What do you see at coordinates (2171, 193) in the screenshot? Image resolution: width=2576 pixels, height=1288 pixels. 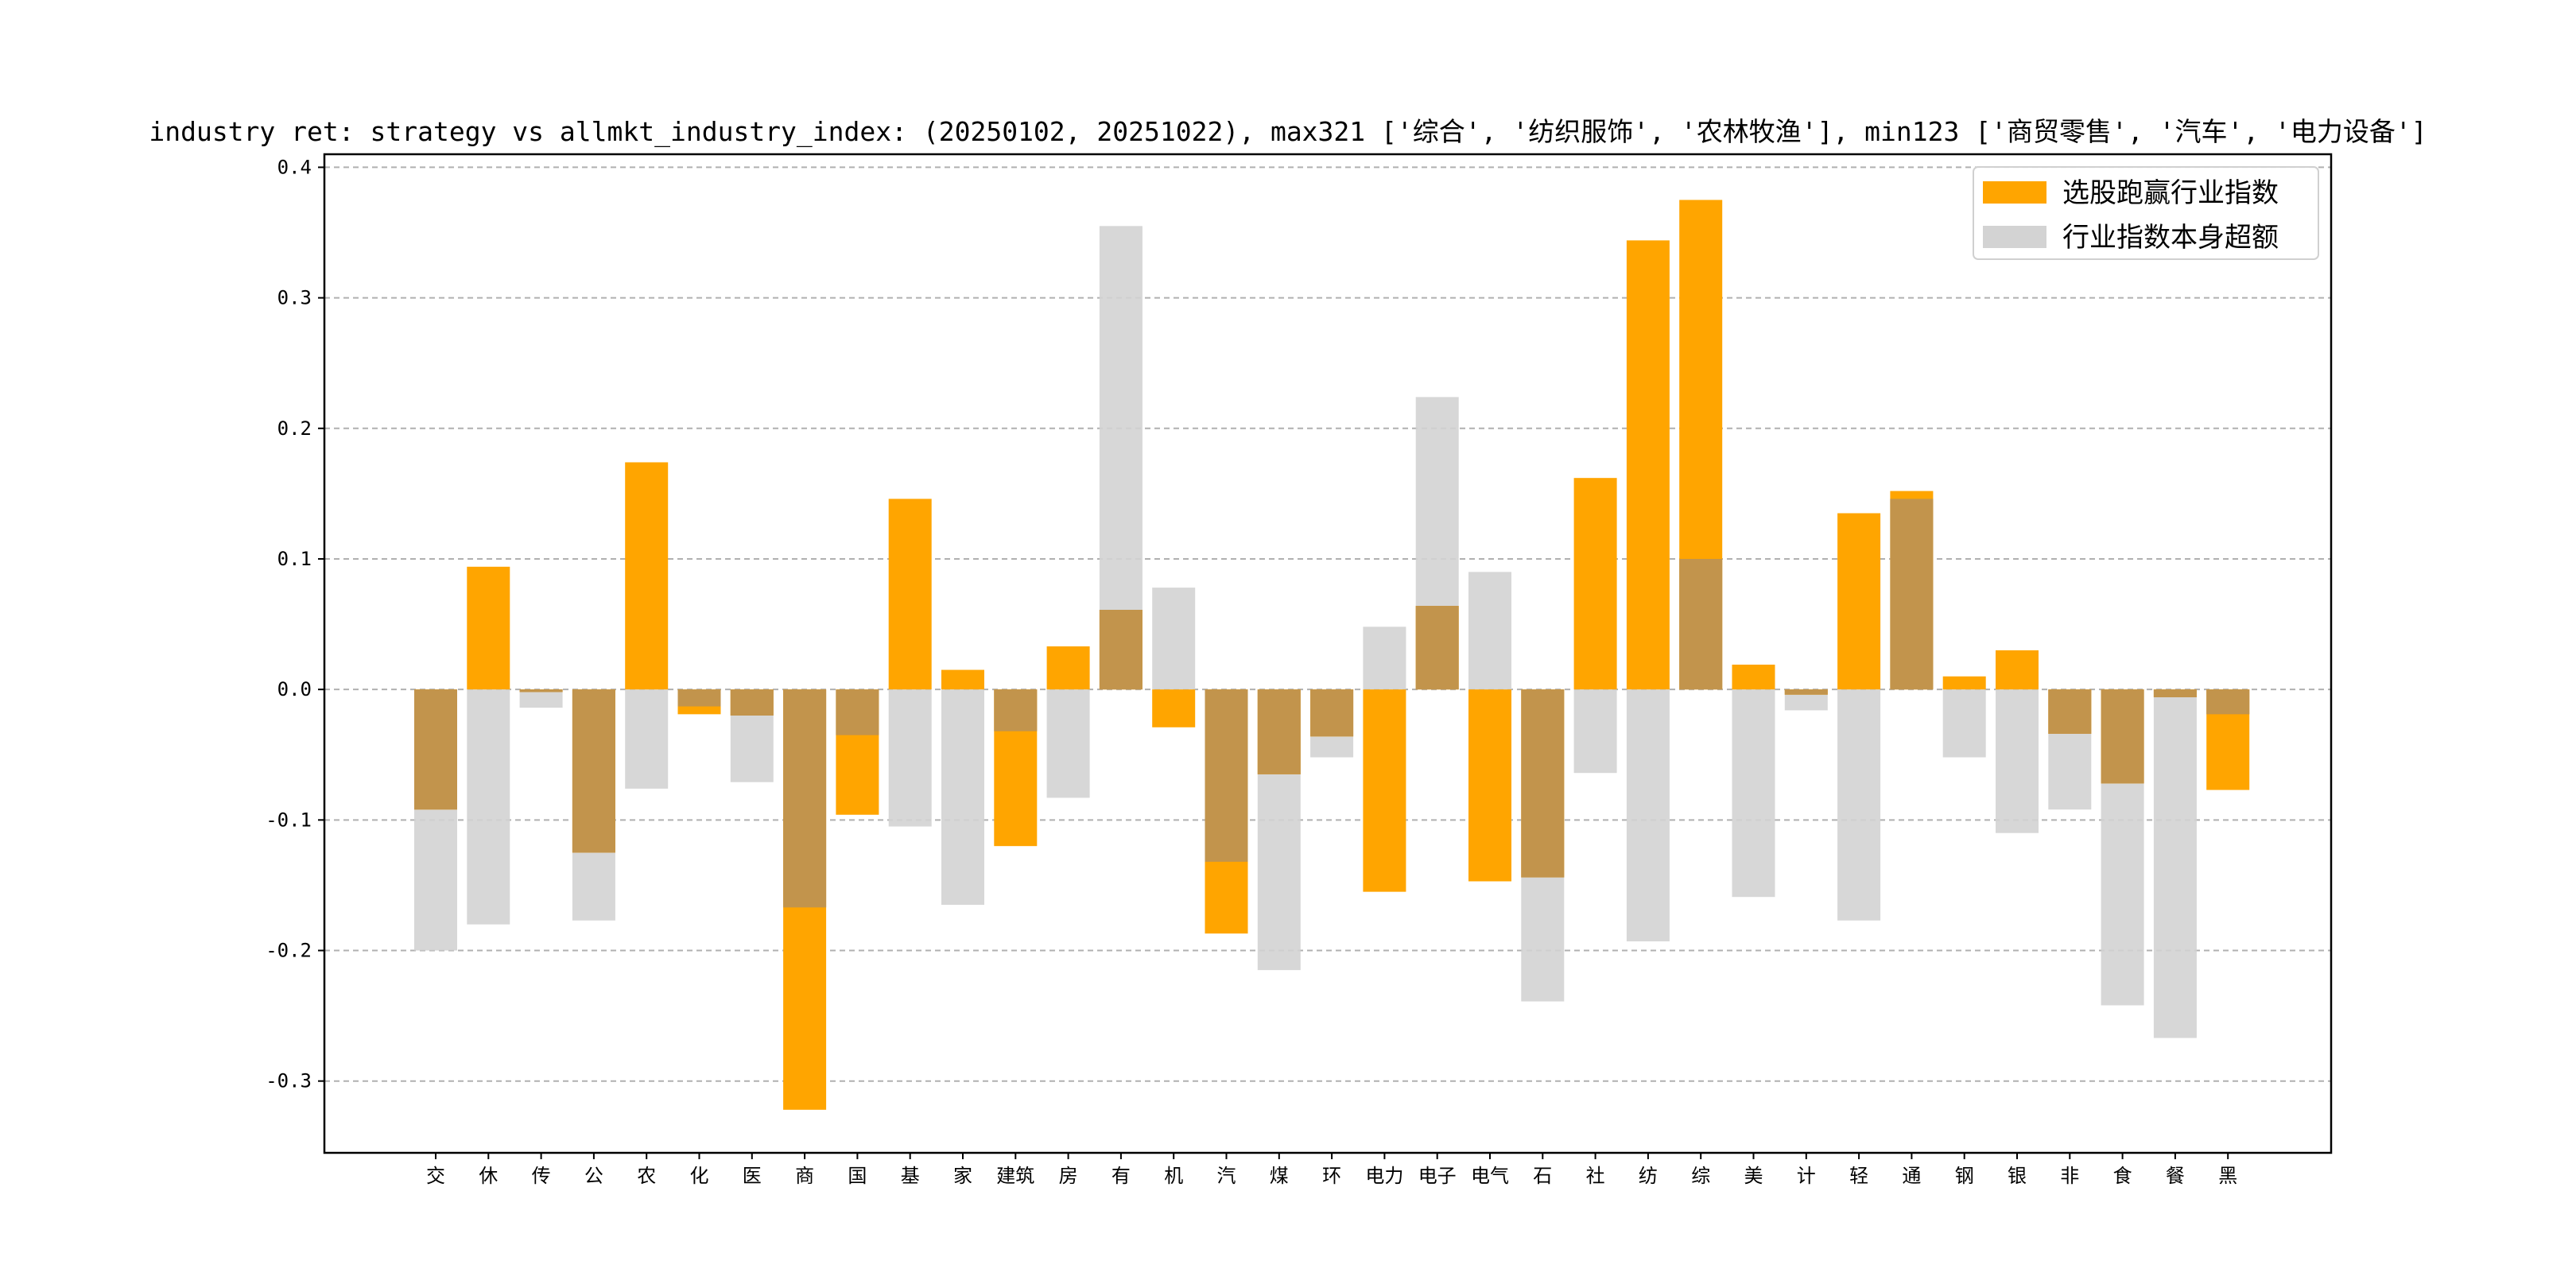 I see `legend-label: 选股跑赢行业指数` at bounding box center [2171, 193].